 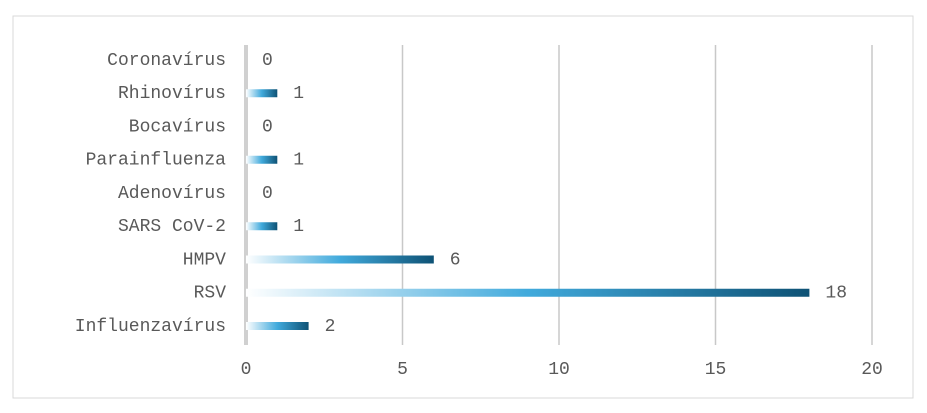 What do you see at coordinates (156, 161) in the screenshot?
I see `y-tick-label: Parainfluenza` at bounding box center [156, 161].